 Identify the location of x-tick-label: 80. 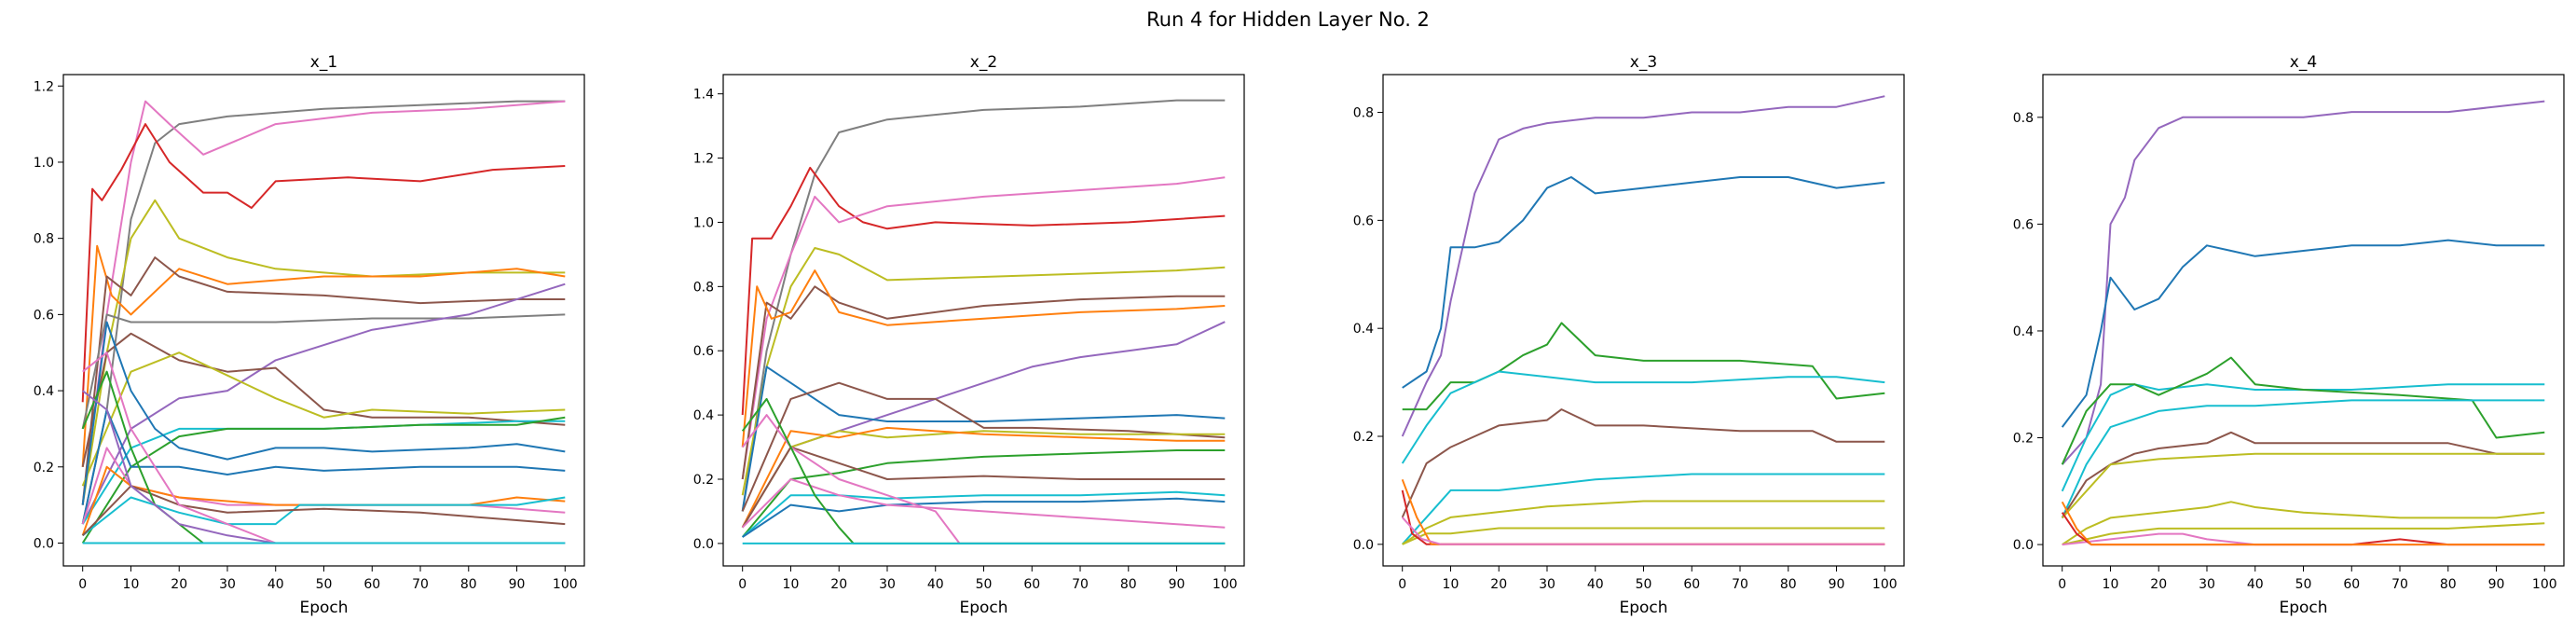
(1788, 584).